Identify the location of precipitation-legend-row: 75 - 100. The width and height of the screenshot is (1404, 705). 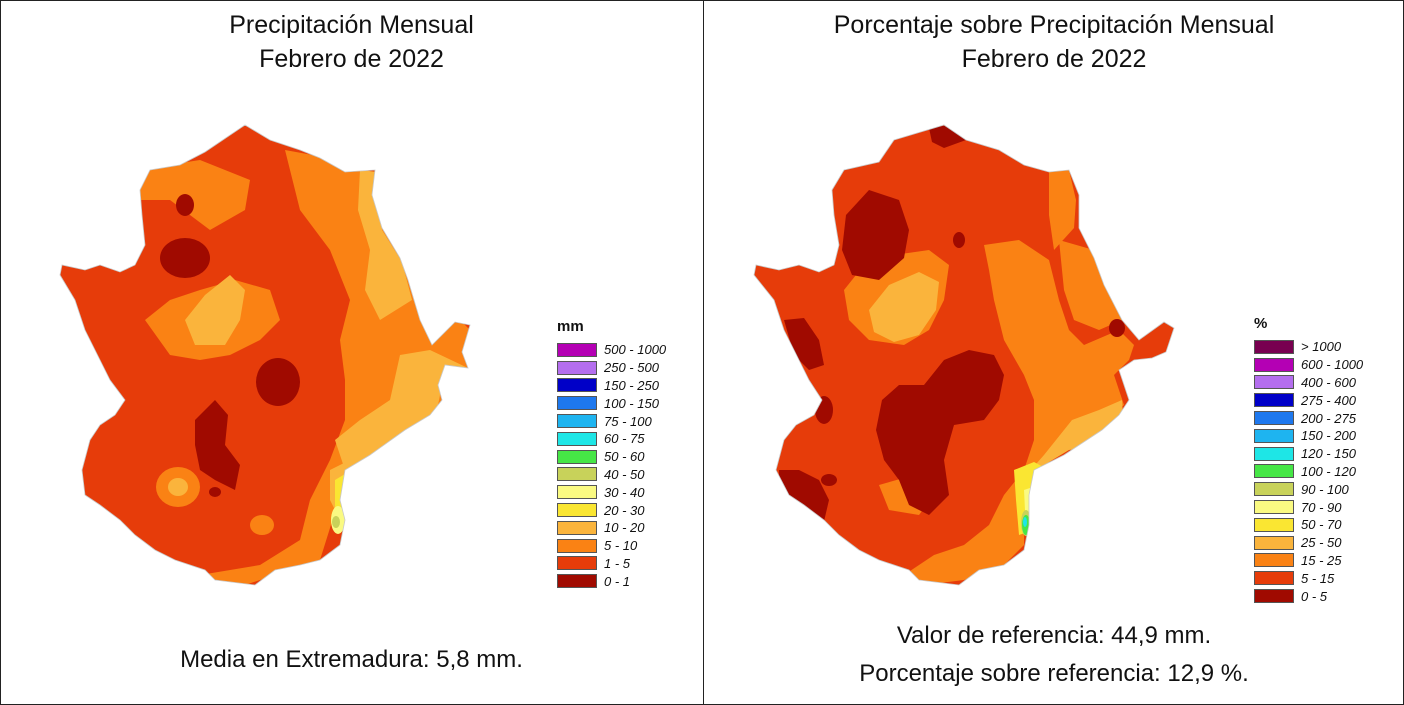
(611, 421).